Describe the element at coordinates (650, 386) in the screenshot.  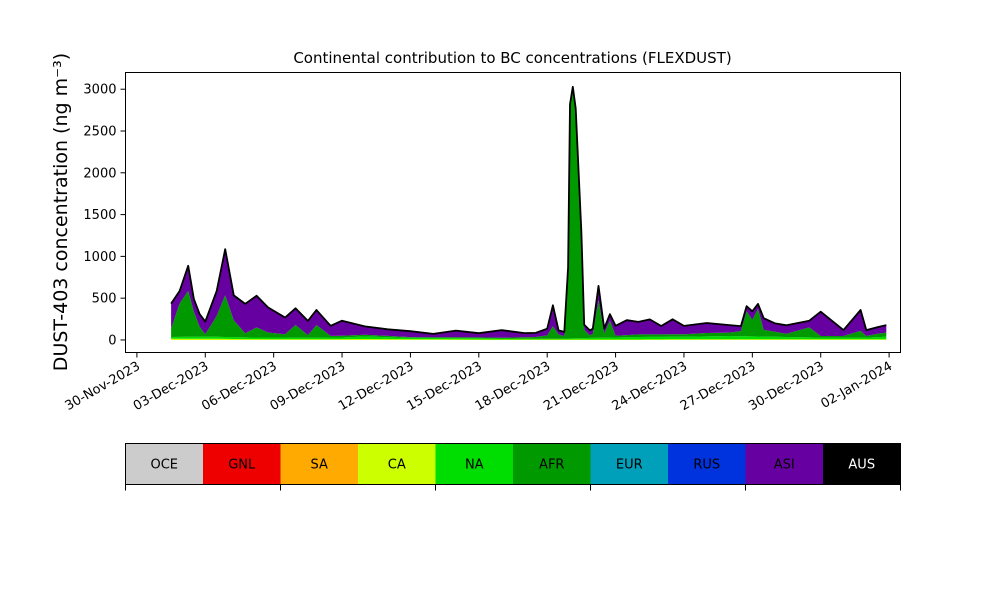
I see `x-tick-label: 24-Dec-2023` at that location.